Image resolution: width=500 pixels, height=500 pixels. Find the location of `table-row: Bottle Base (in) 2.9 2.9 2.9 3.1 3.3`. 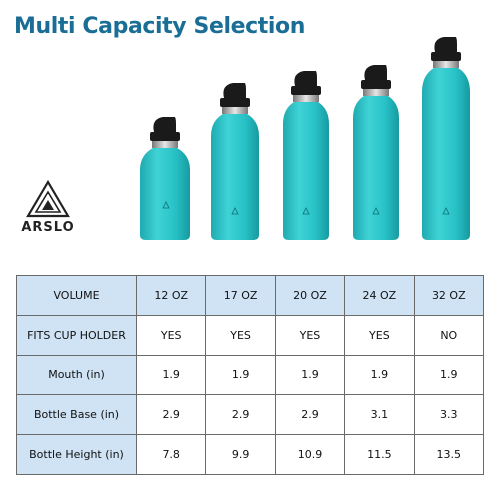

table-row: Bottle Base (in) 2.9 2.9 2.9 3.1 3.3 is located at coordinates (250, 415).